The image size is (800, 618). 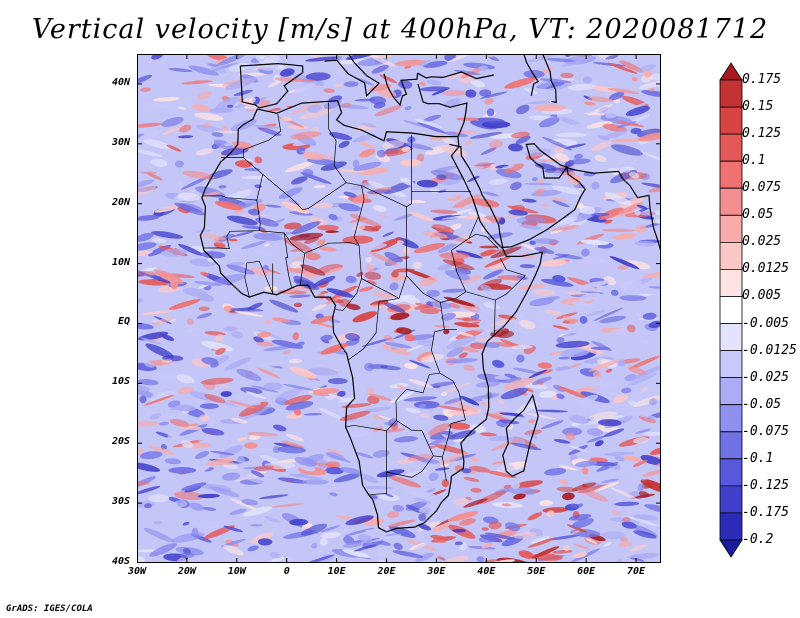 What do you see at coordinates (762, 242) in the screenshot?
I see `colorbar-label: 0.025` at bounding box center [762, 242].